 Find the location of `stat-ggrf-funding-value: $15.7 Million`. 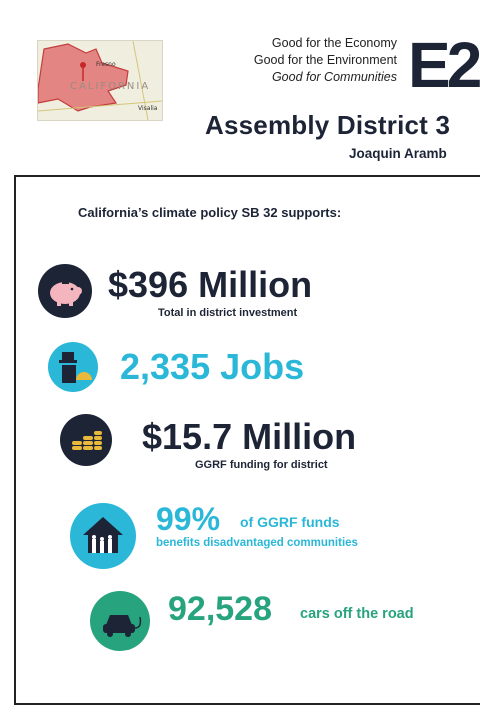

stat-ggrf-funding-value: $15.7 Million is located at coordinates (249, 436).